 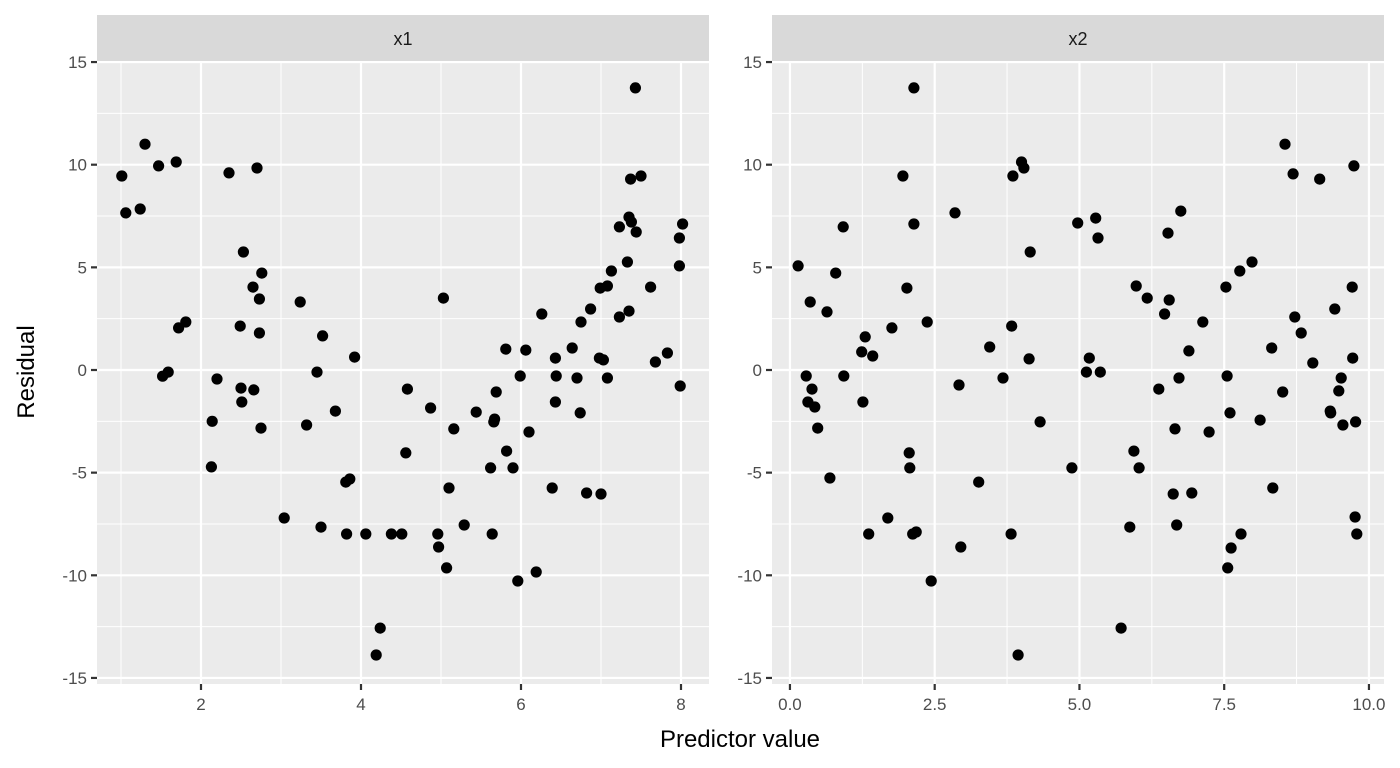 What do you see at coordinates (1080, 704) in the screenshot?
I see `x-tick-label: 5.0` at bounding box center [1080, 704].